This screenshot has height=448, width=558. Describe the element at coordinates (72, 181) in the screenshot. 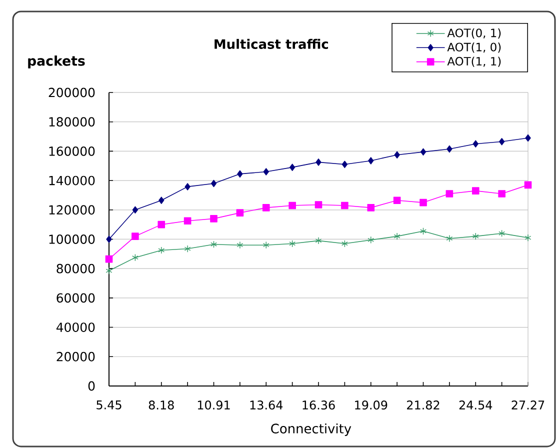

I see `y-tick-label: 140000` at that location.